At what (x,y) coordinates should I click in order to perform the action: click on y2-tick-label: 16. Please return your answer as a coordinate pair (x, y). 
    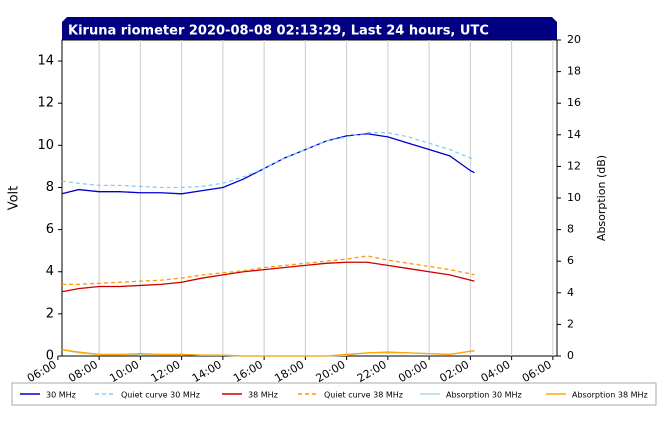
    Looking at the image, I should click on (574, 102).